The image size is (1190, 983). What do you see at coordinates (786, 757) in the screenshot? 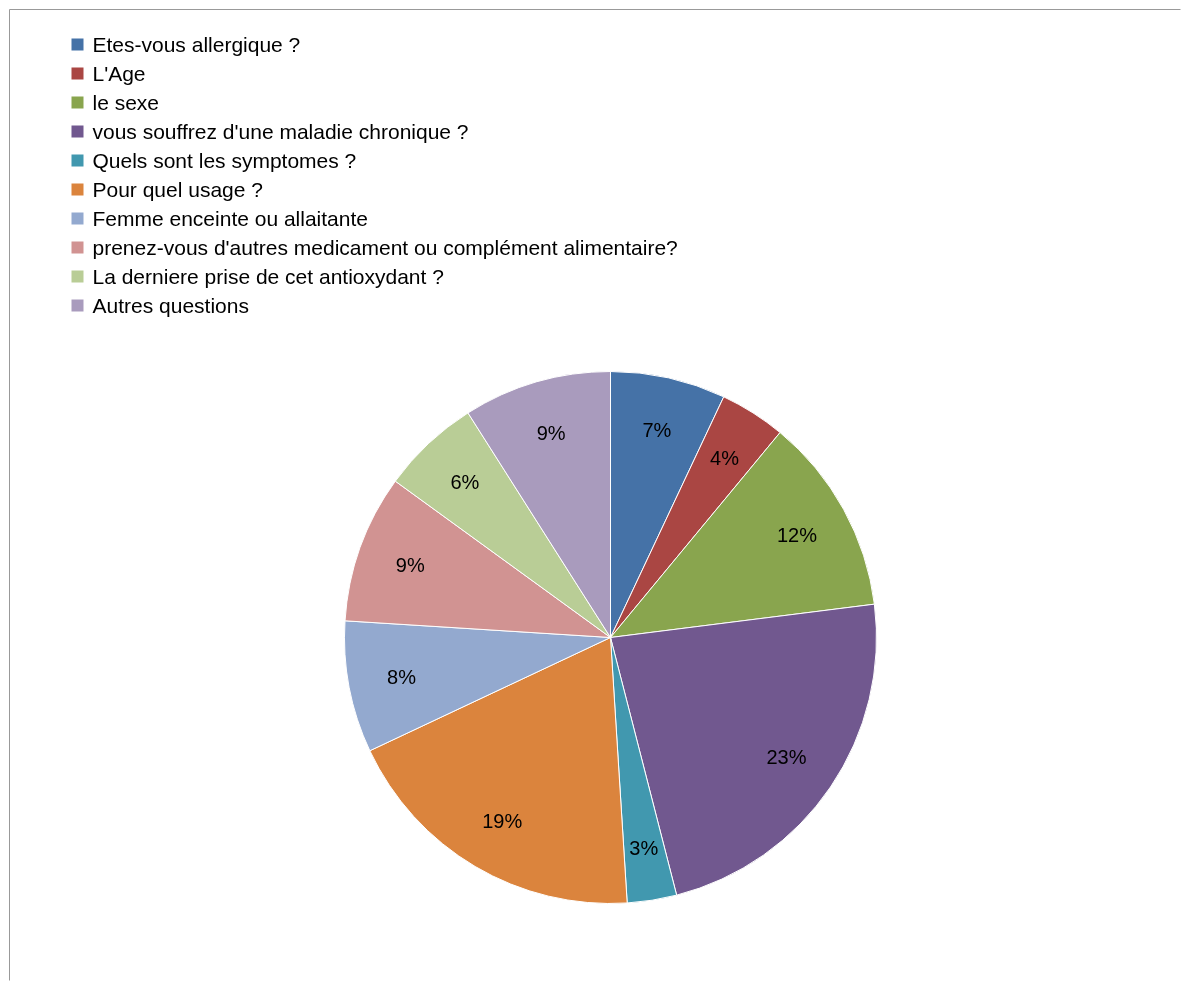
I see `data-label: 23%` at bounding box center [786, 757].